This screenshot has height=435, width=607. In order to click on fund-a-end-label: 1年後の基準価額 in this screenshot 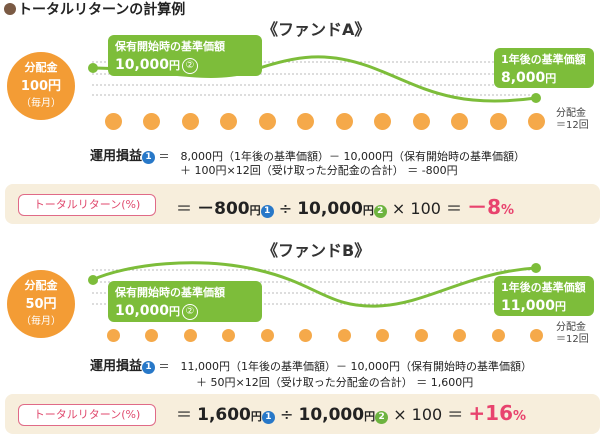, I will do `click(543, 59)`.